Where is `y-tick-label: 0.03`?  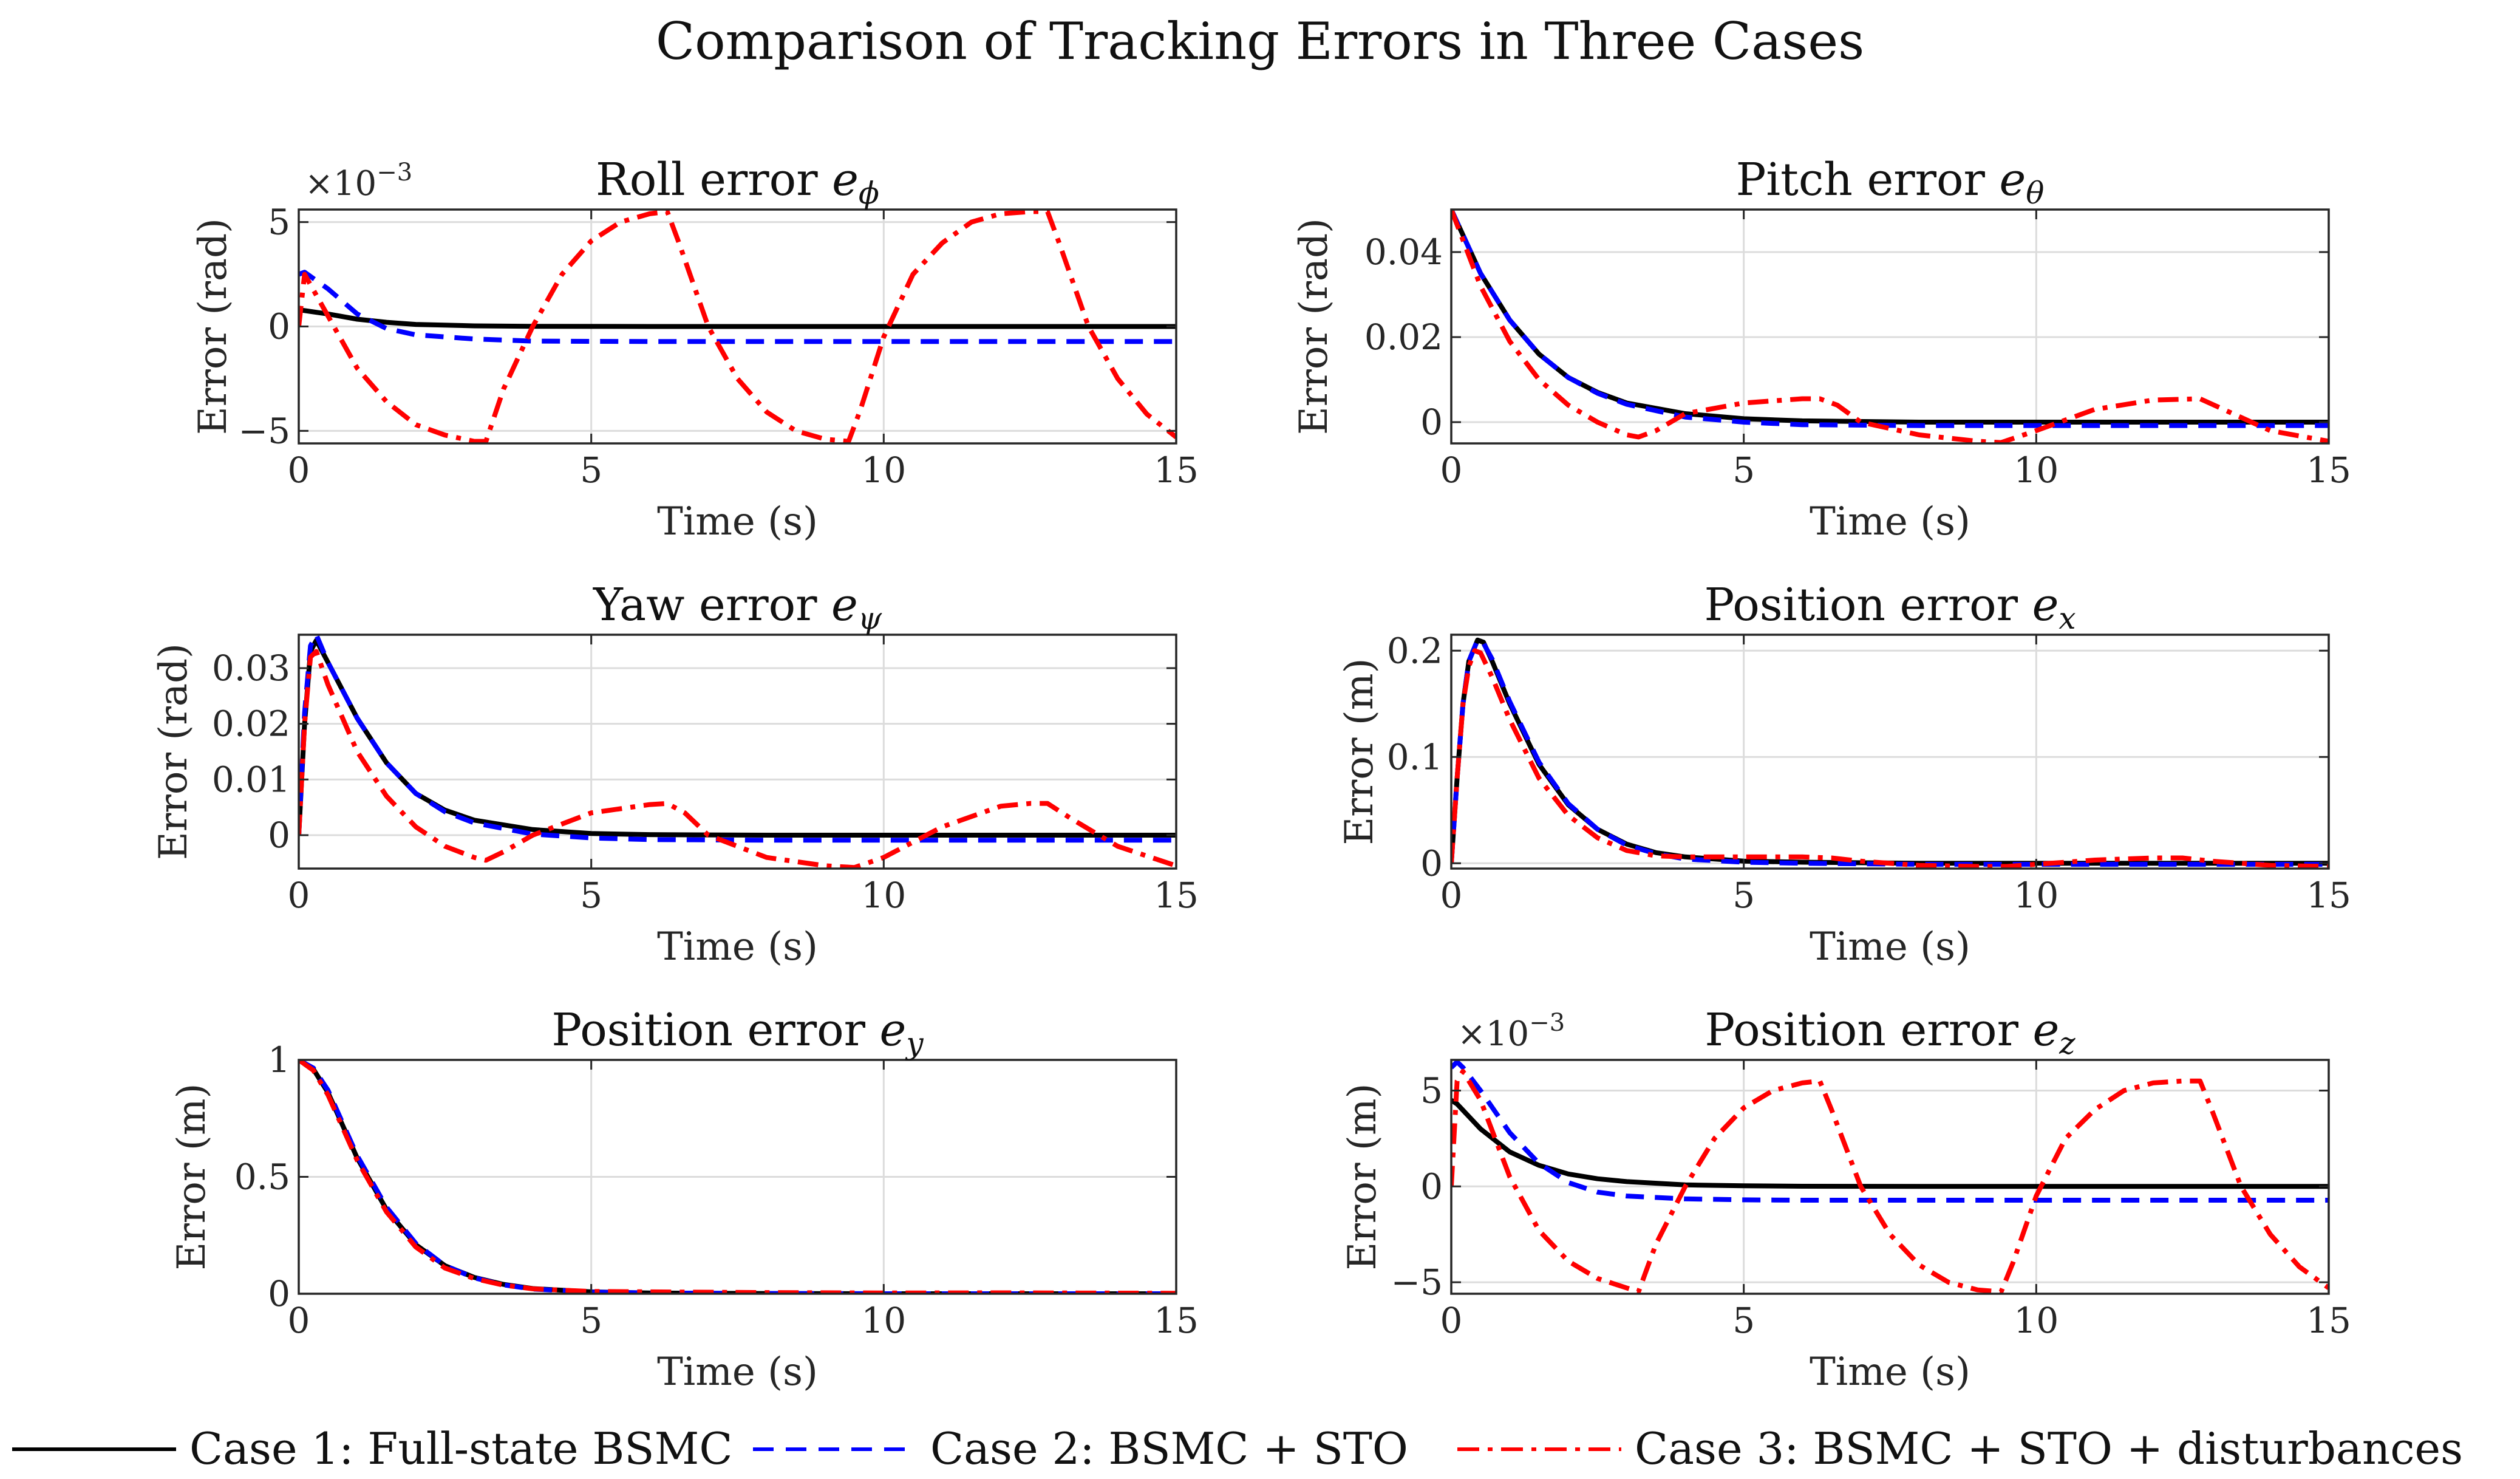
y-tick-label: 0.03 is located at coordinates (251, 668).